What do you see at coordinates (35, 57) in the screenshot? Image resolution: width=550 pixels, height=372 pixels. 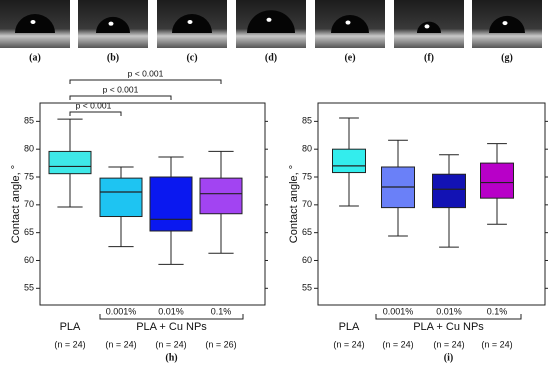 I see `photo-label: (a)` at bounding box center [35, 57].